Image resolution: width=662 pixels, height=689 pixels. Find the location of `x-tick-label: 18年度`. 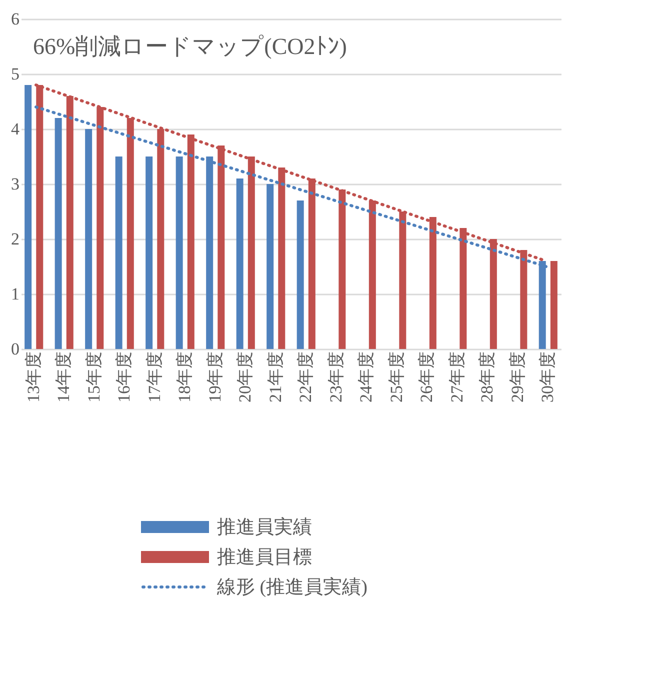

x-tick-label: 18年度 is located at coordinates (184, 377).